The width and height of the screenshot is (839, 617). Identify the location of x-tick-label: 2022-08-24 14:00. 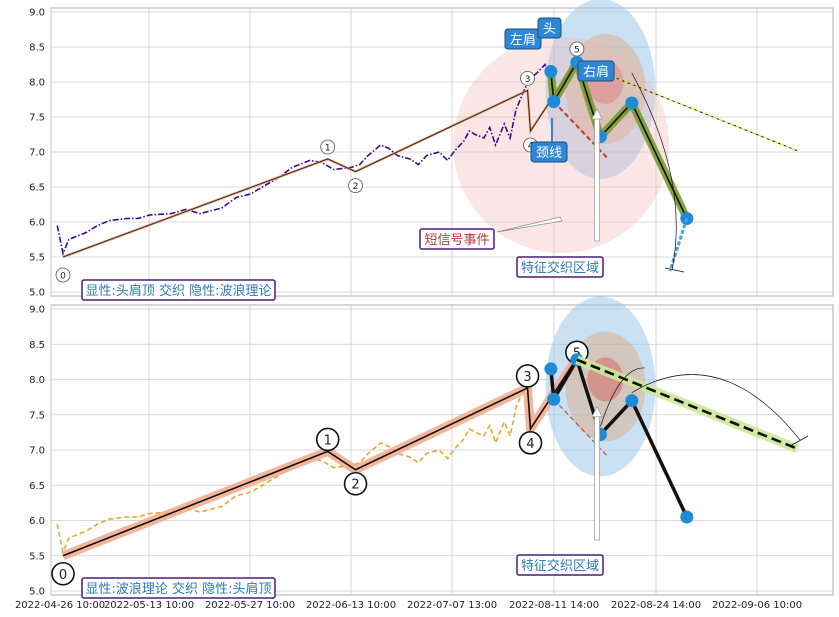
(656, 605).